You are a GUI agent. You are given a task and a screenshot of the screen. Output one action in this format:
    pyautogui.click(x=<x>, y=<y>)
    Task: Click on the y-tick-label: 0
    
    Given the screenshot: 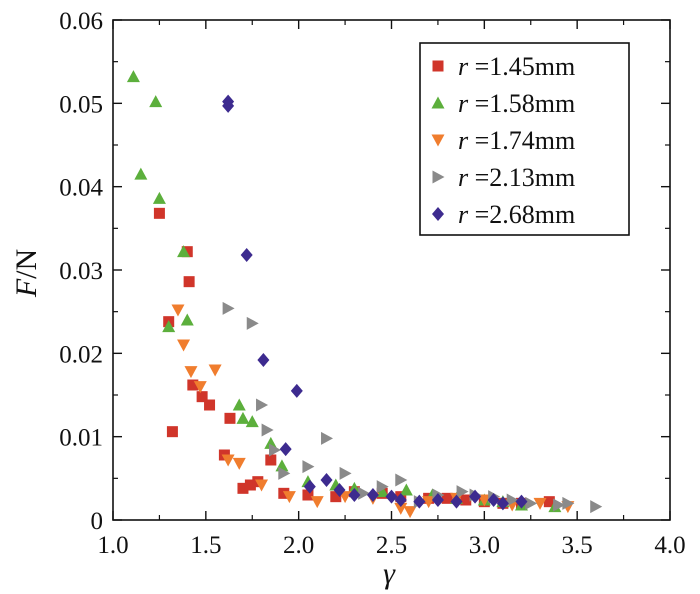 What is the action you would take?
    pyautogui.click(x=97, y=521)
    